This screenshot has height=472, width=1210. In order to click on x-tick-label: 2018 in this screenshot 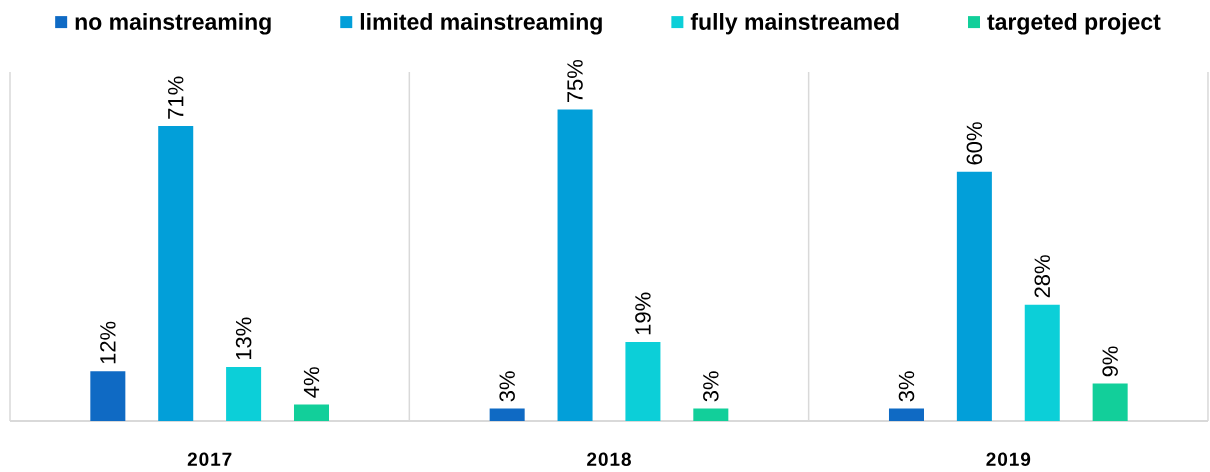, I will do `click(609, 459)`.